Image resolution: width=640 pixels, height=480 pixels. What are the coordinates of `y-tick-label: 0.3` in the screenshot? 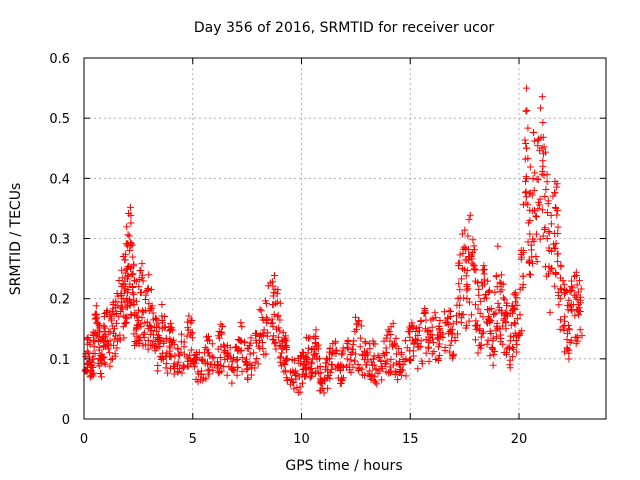 It's located at (59, 240).